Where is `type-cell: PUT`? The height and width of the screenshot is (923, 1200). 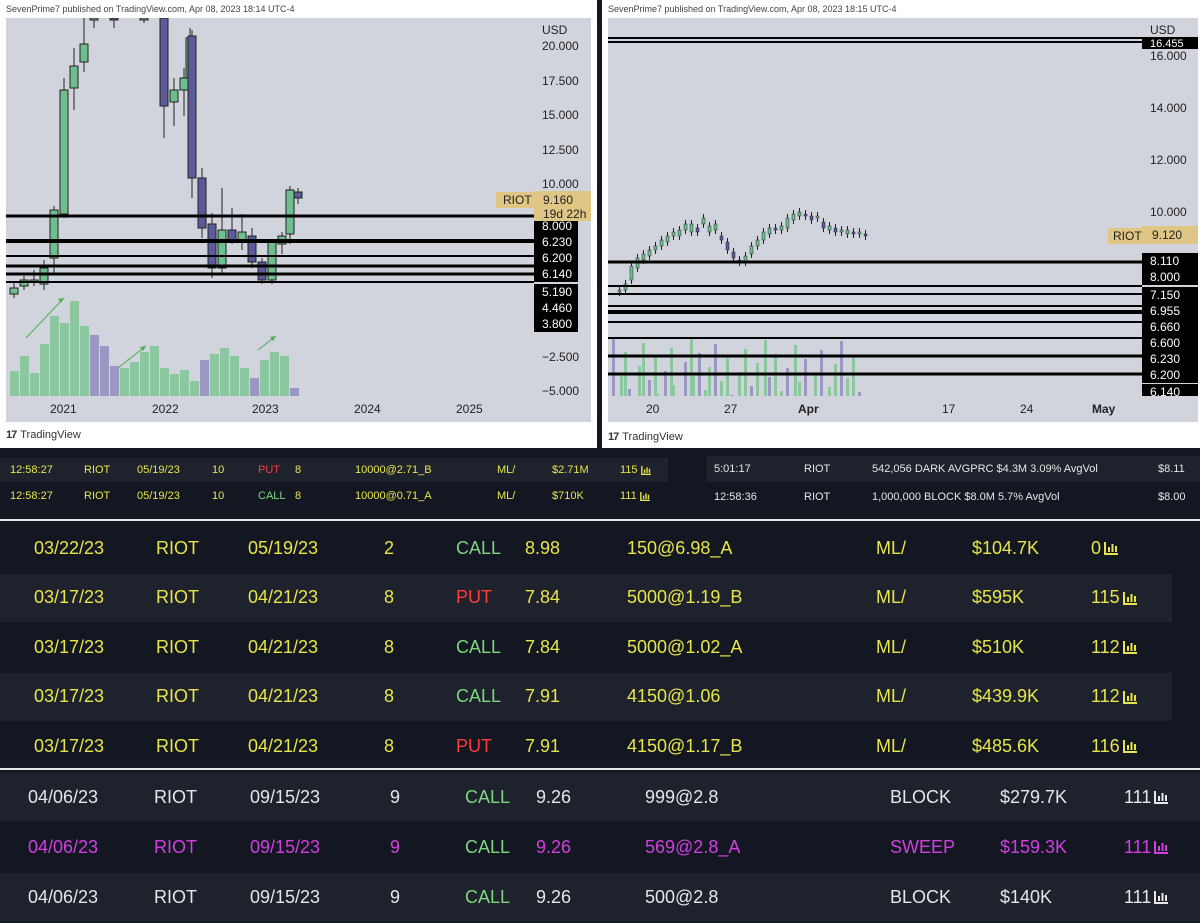 type-cell: PUT is located at coordinates (474, 597).